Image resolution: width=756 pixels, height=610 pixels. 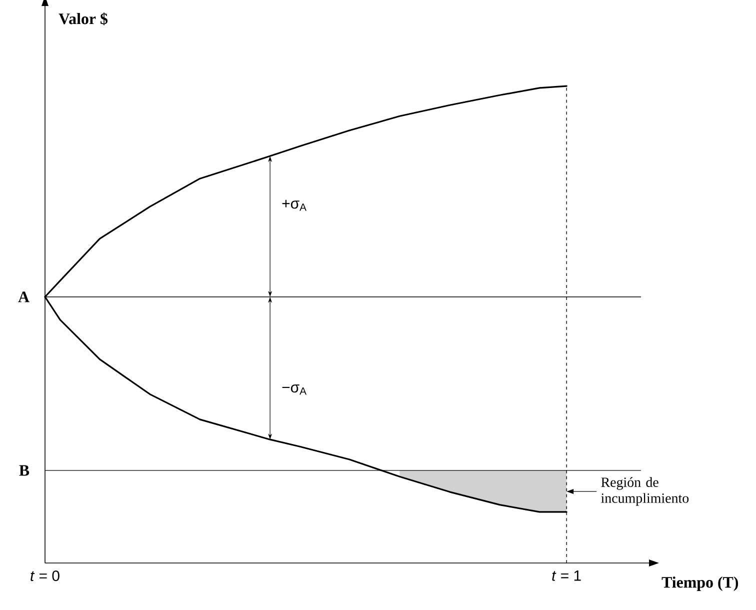 What do you see at coordinates (566, 575) in the screenshot?
I see `x-tick-label: t = 1` at bounding box center [566, 575].